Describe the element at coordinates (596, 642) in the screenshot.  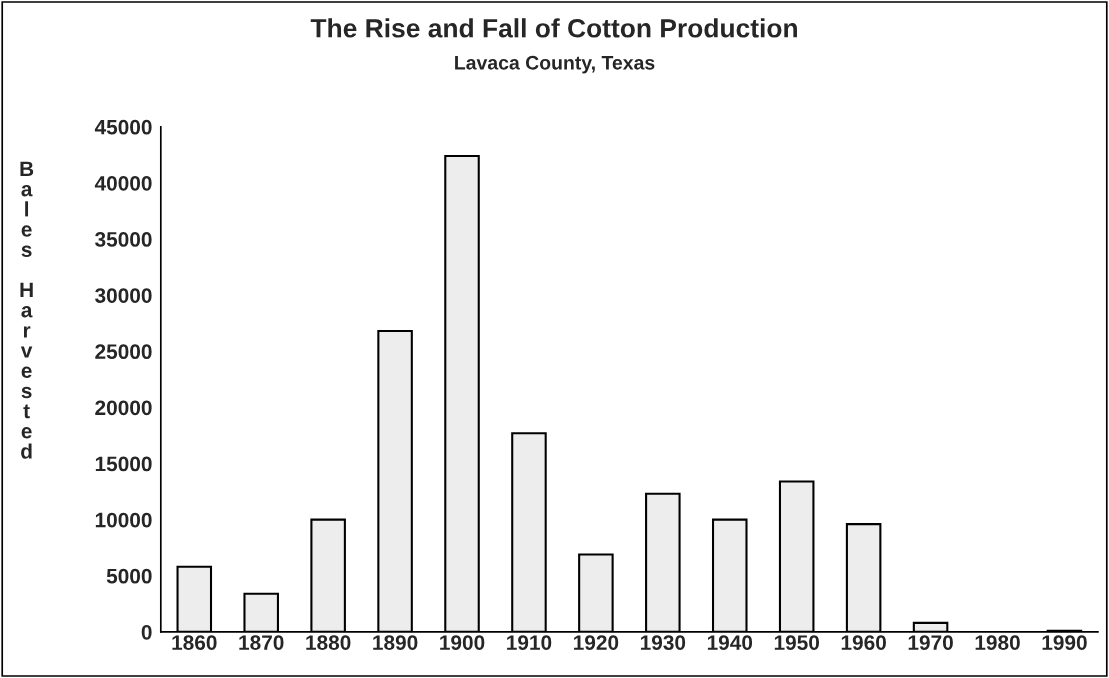
I see `x-tick-label: 1920` at that location.